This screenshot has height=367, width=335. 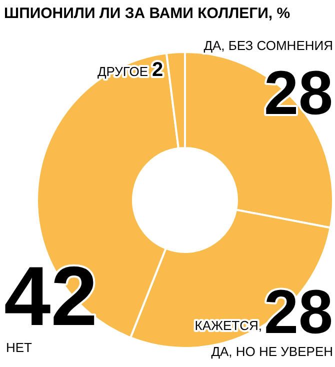 I want to click on slice-label: ДА, БЕЗ СОМНЕНИЯ, so click(x=268, y=45).